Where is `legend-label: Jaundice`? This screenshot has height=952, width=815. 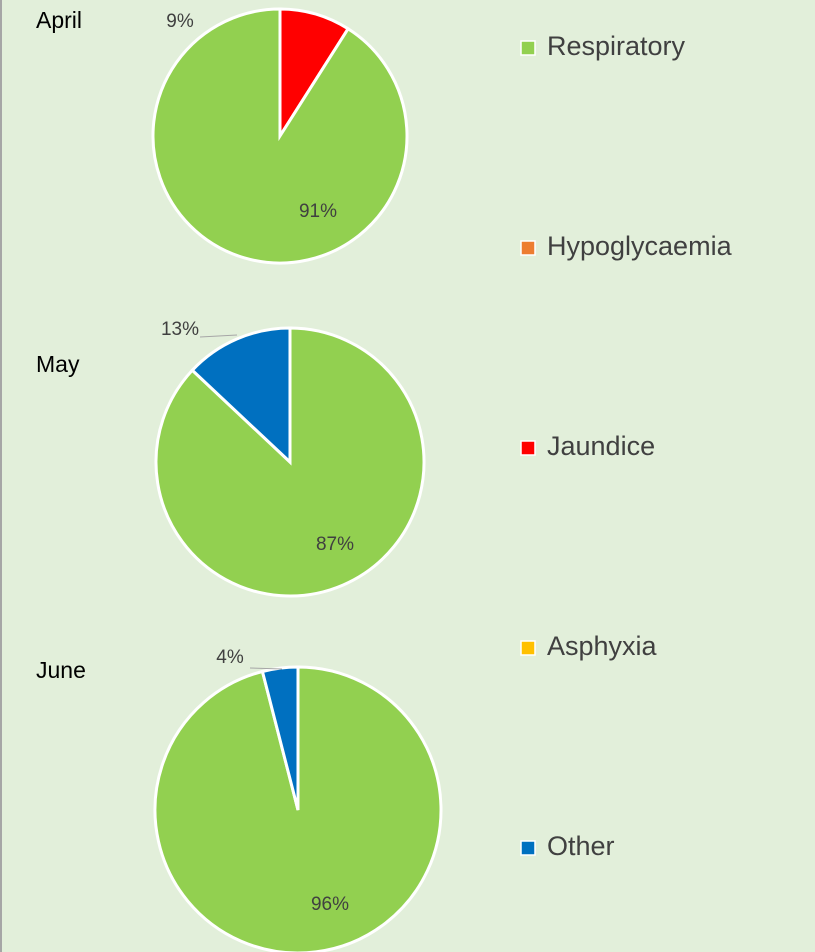 legend-label: Jaundice is located at coordinates (601, 446).